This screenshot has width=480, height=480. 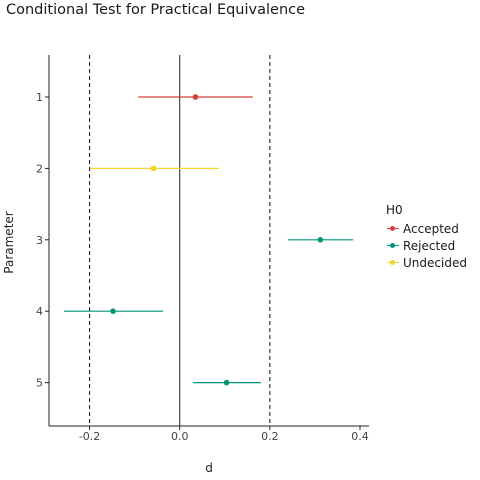 I want to click on x-axis-title: d, so click(x=209, y=468).